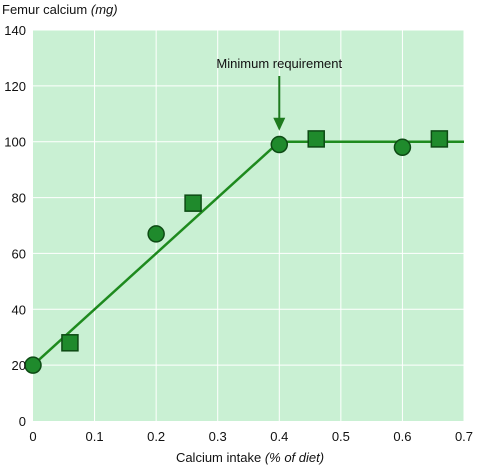  I want to click on y-axis-label: Femur calcium (mg), so click(60, 9).